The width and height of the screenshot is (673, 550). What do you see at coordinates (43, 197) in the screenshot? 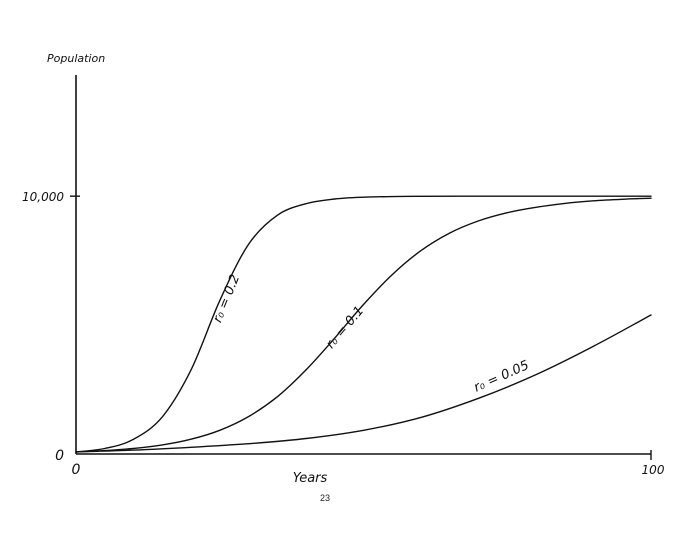
I see `y-tick-label: 10,000` at bounding box center [43, 197].